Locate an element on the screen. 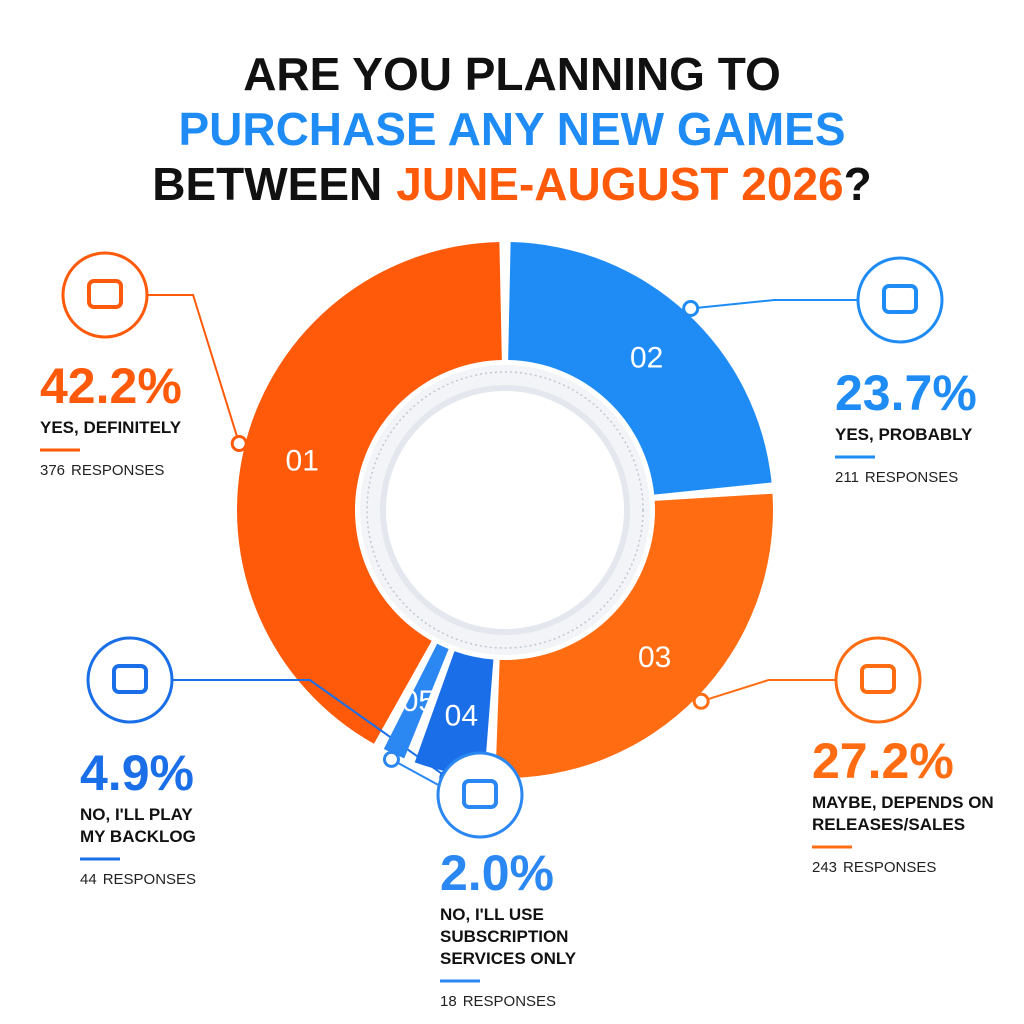  response-count: 376 is located at coordinates (52, 470).